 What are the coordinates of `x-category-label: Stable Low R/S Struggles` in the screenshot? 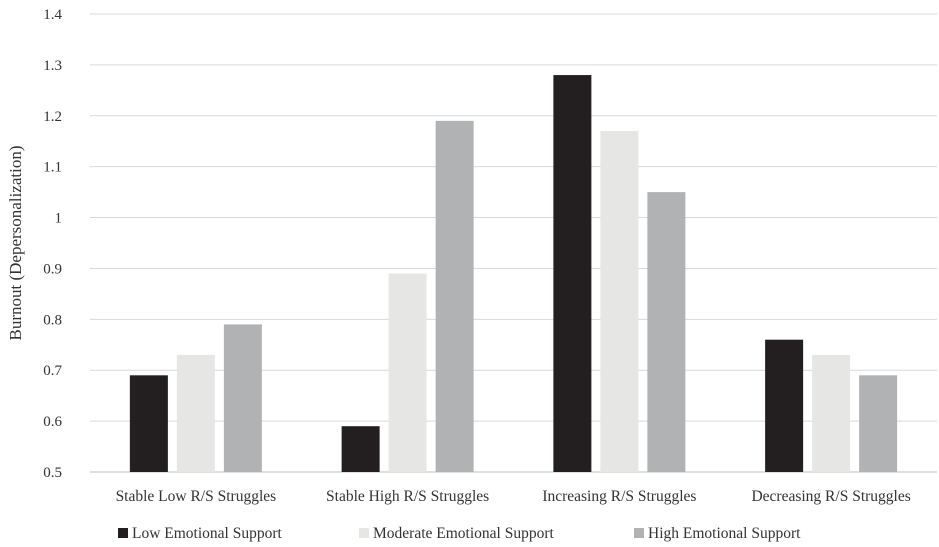 It's located at (196, 496).